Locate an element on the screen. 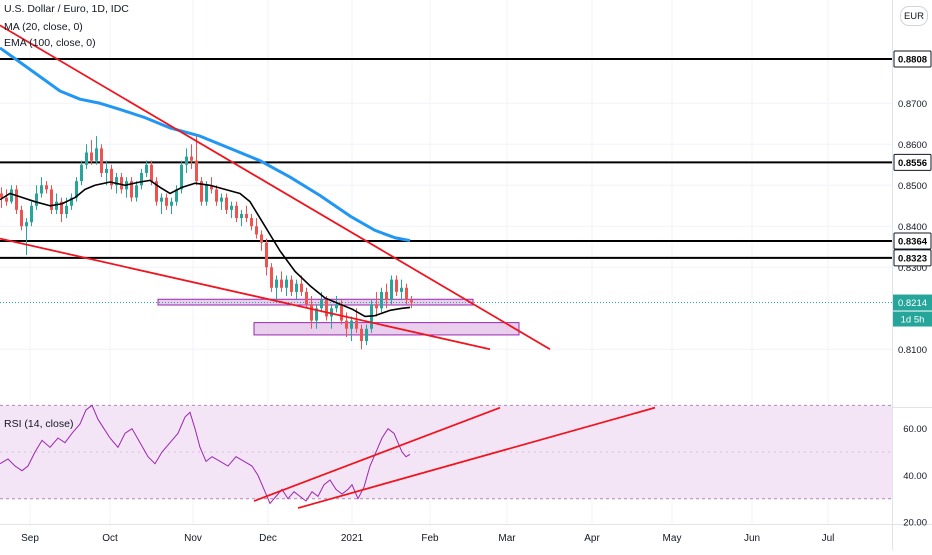 Image resolution: width=932 pixels, height=555 pixels. price-tick-label-3: 0.8400 is located at coordinates (912, 227).